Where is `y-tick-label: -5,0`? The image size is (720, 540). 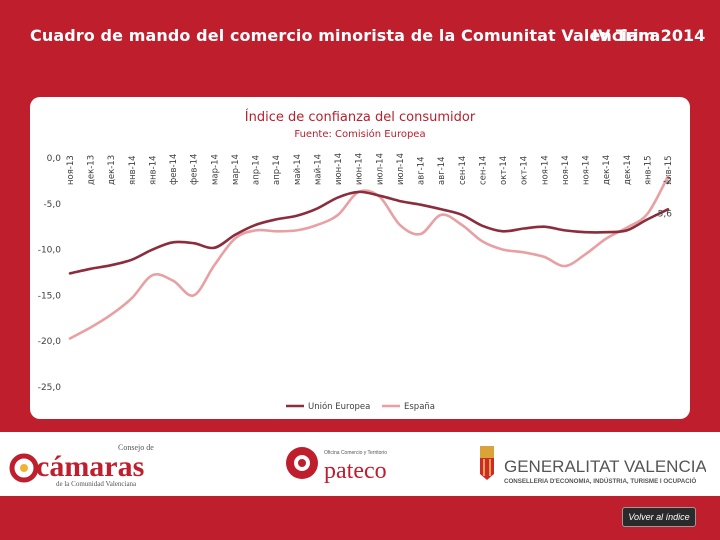
y-tick-label: -5,0 is located at coordinates (52, 205).